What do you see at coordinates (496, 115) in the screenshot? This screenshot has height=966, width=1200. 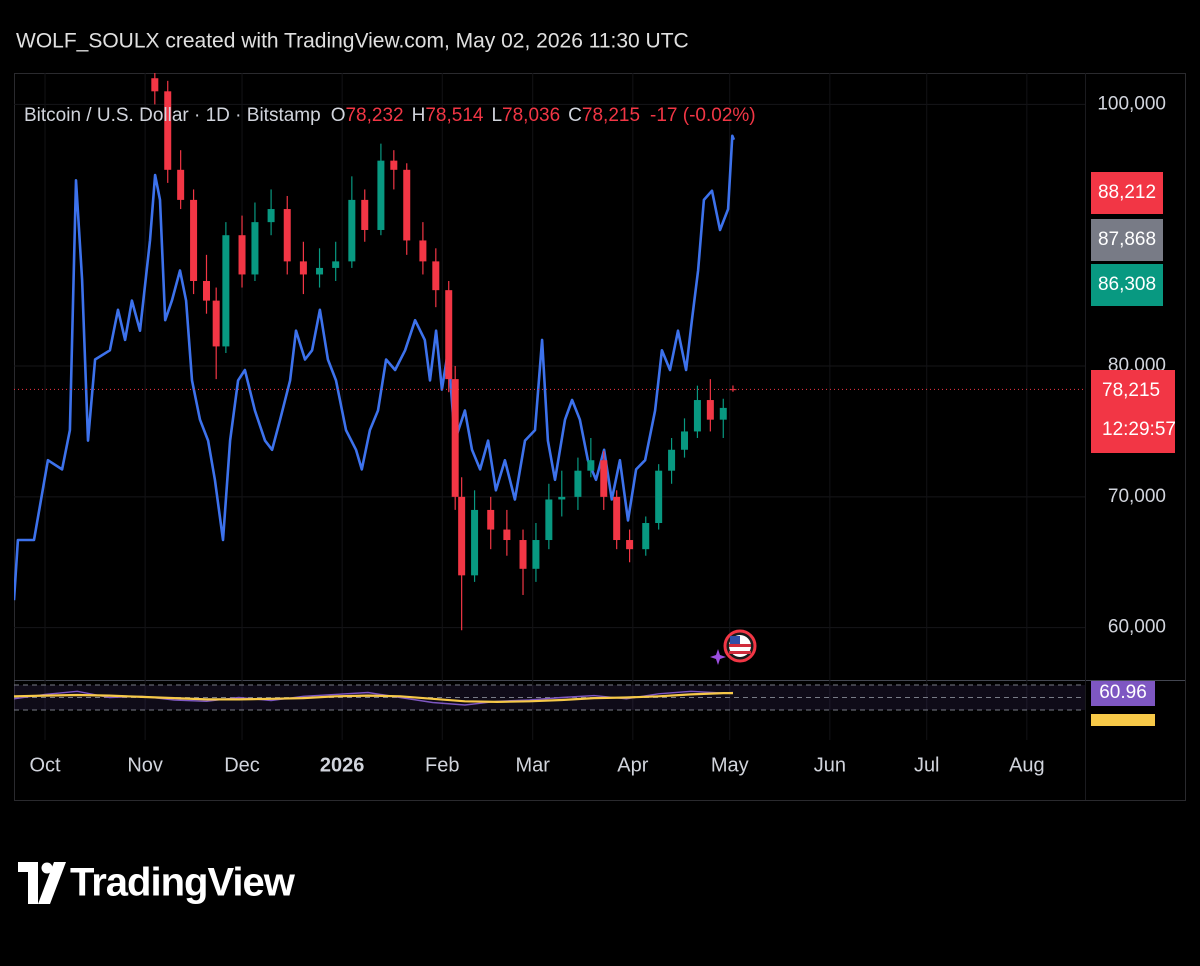 I see `ohlc-key: L` at bounding box center [496, 115].